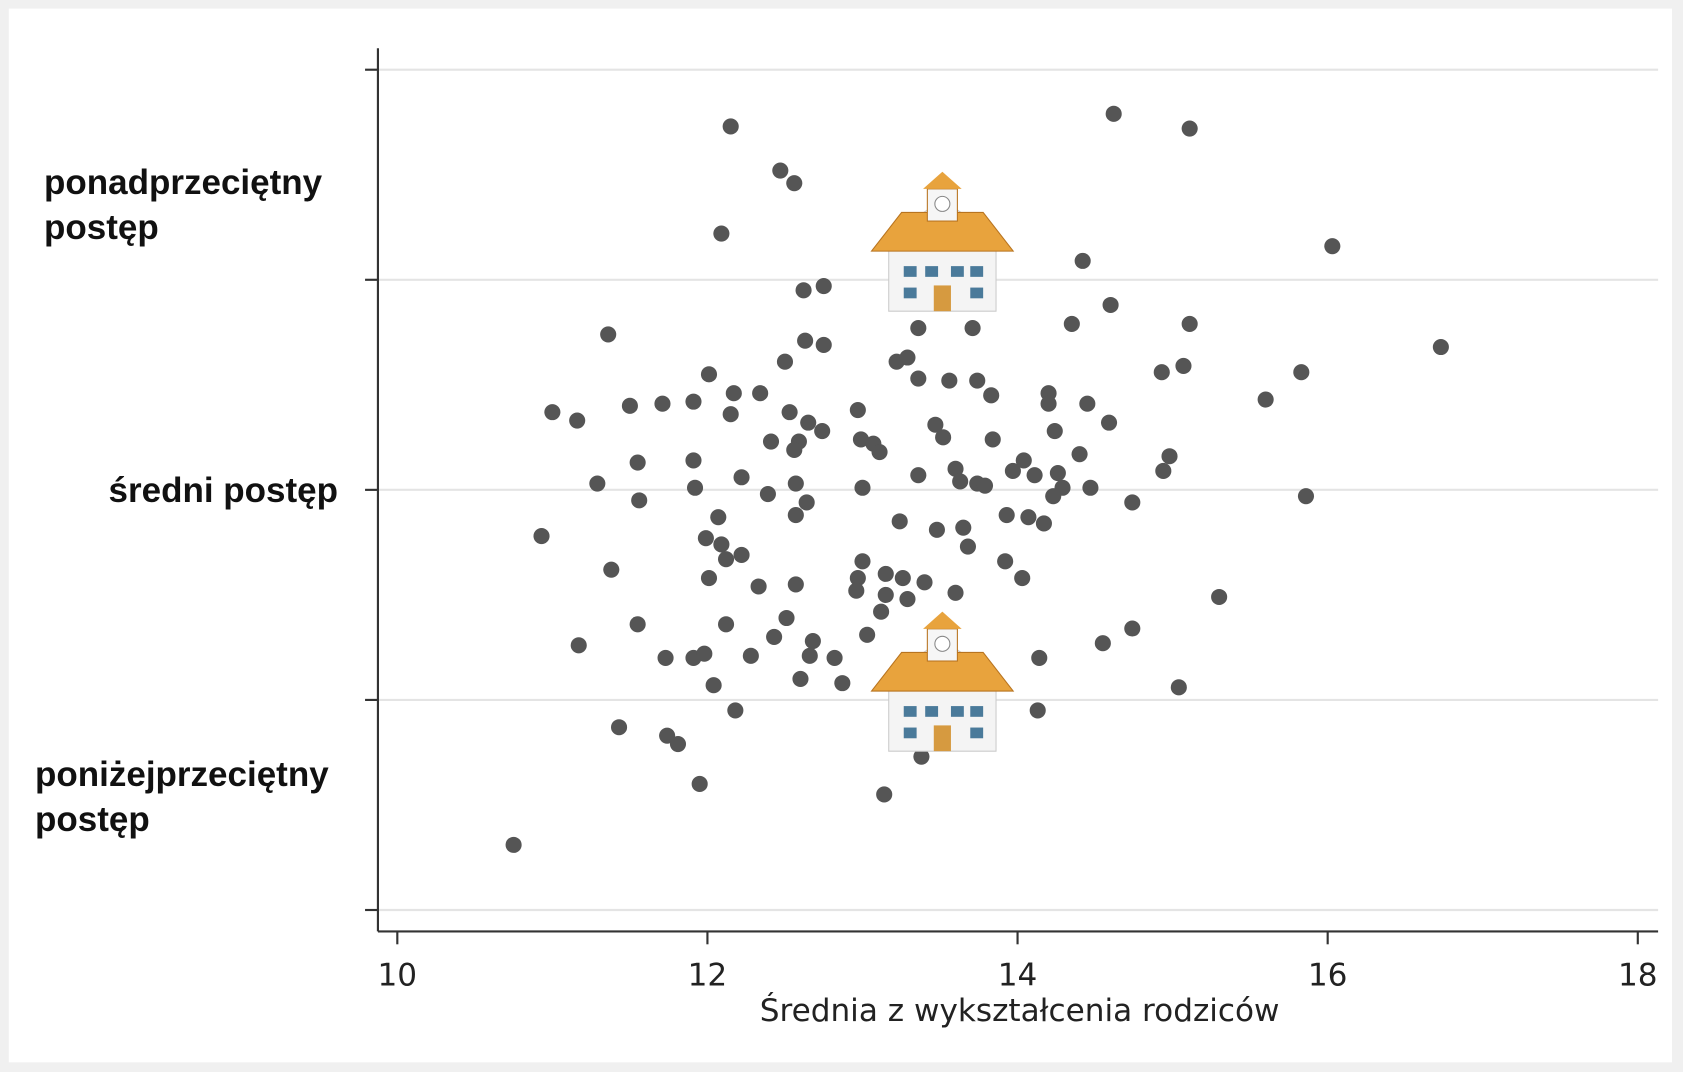 The width and height of the screenshot is (1683, 1072). What do you see at coordinates (223, 490) in the screenshot?
I see `category-label: średni postęp` at bounding box center [223, 490].